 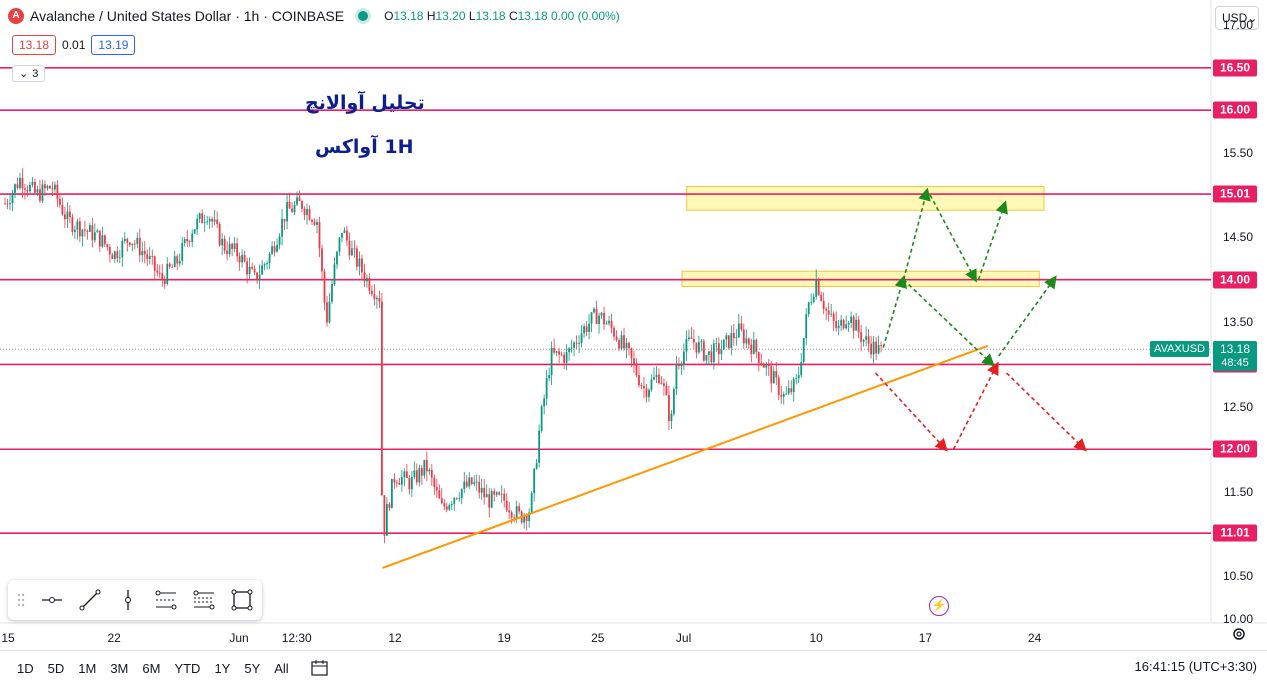 What do you see at coordinates (1237, 322) in the screenshot?
I see `price-tick-label: 13.50` at bounding box center [1237, 322].